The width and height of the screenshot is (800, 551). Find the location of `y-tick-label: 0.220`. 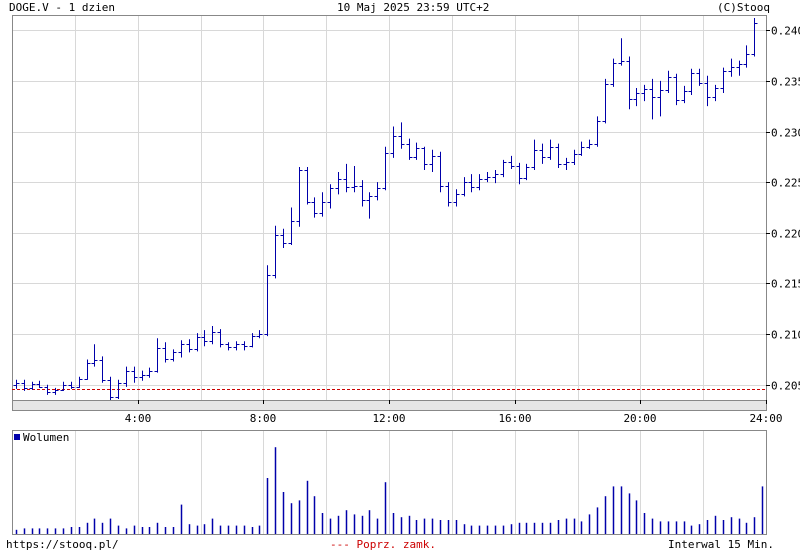

y-tick-label: 0.220 is located at coordinates (785, 234).